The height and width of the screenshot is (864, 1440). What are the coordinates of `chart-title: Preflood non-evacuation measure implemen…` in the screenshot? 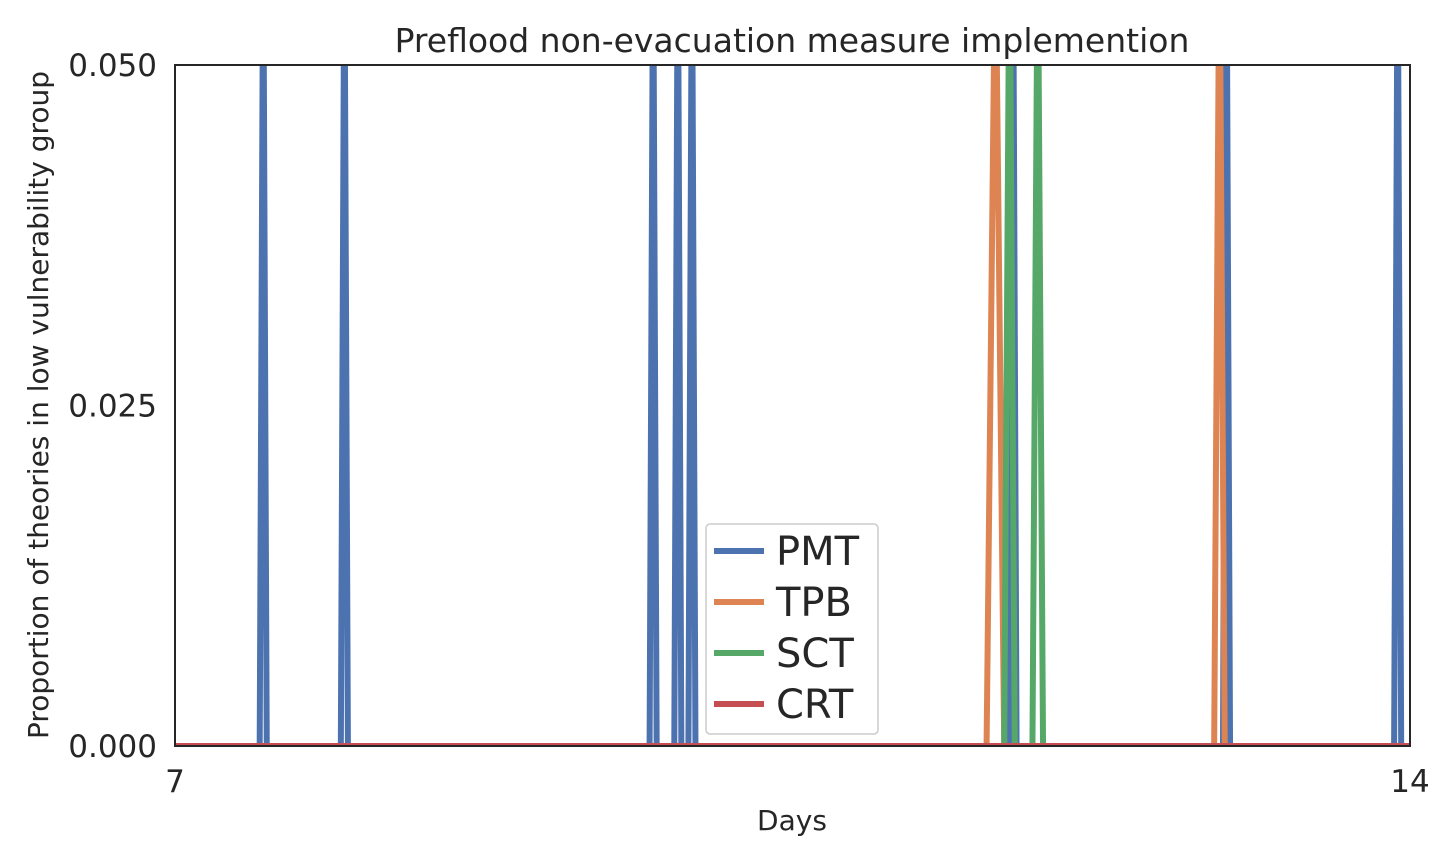 It's located at (792, 40).